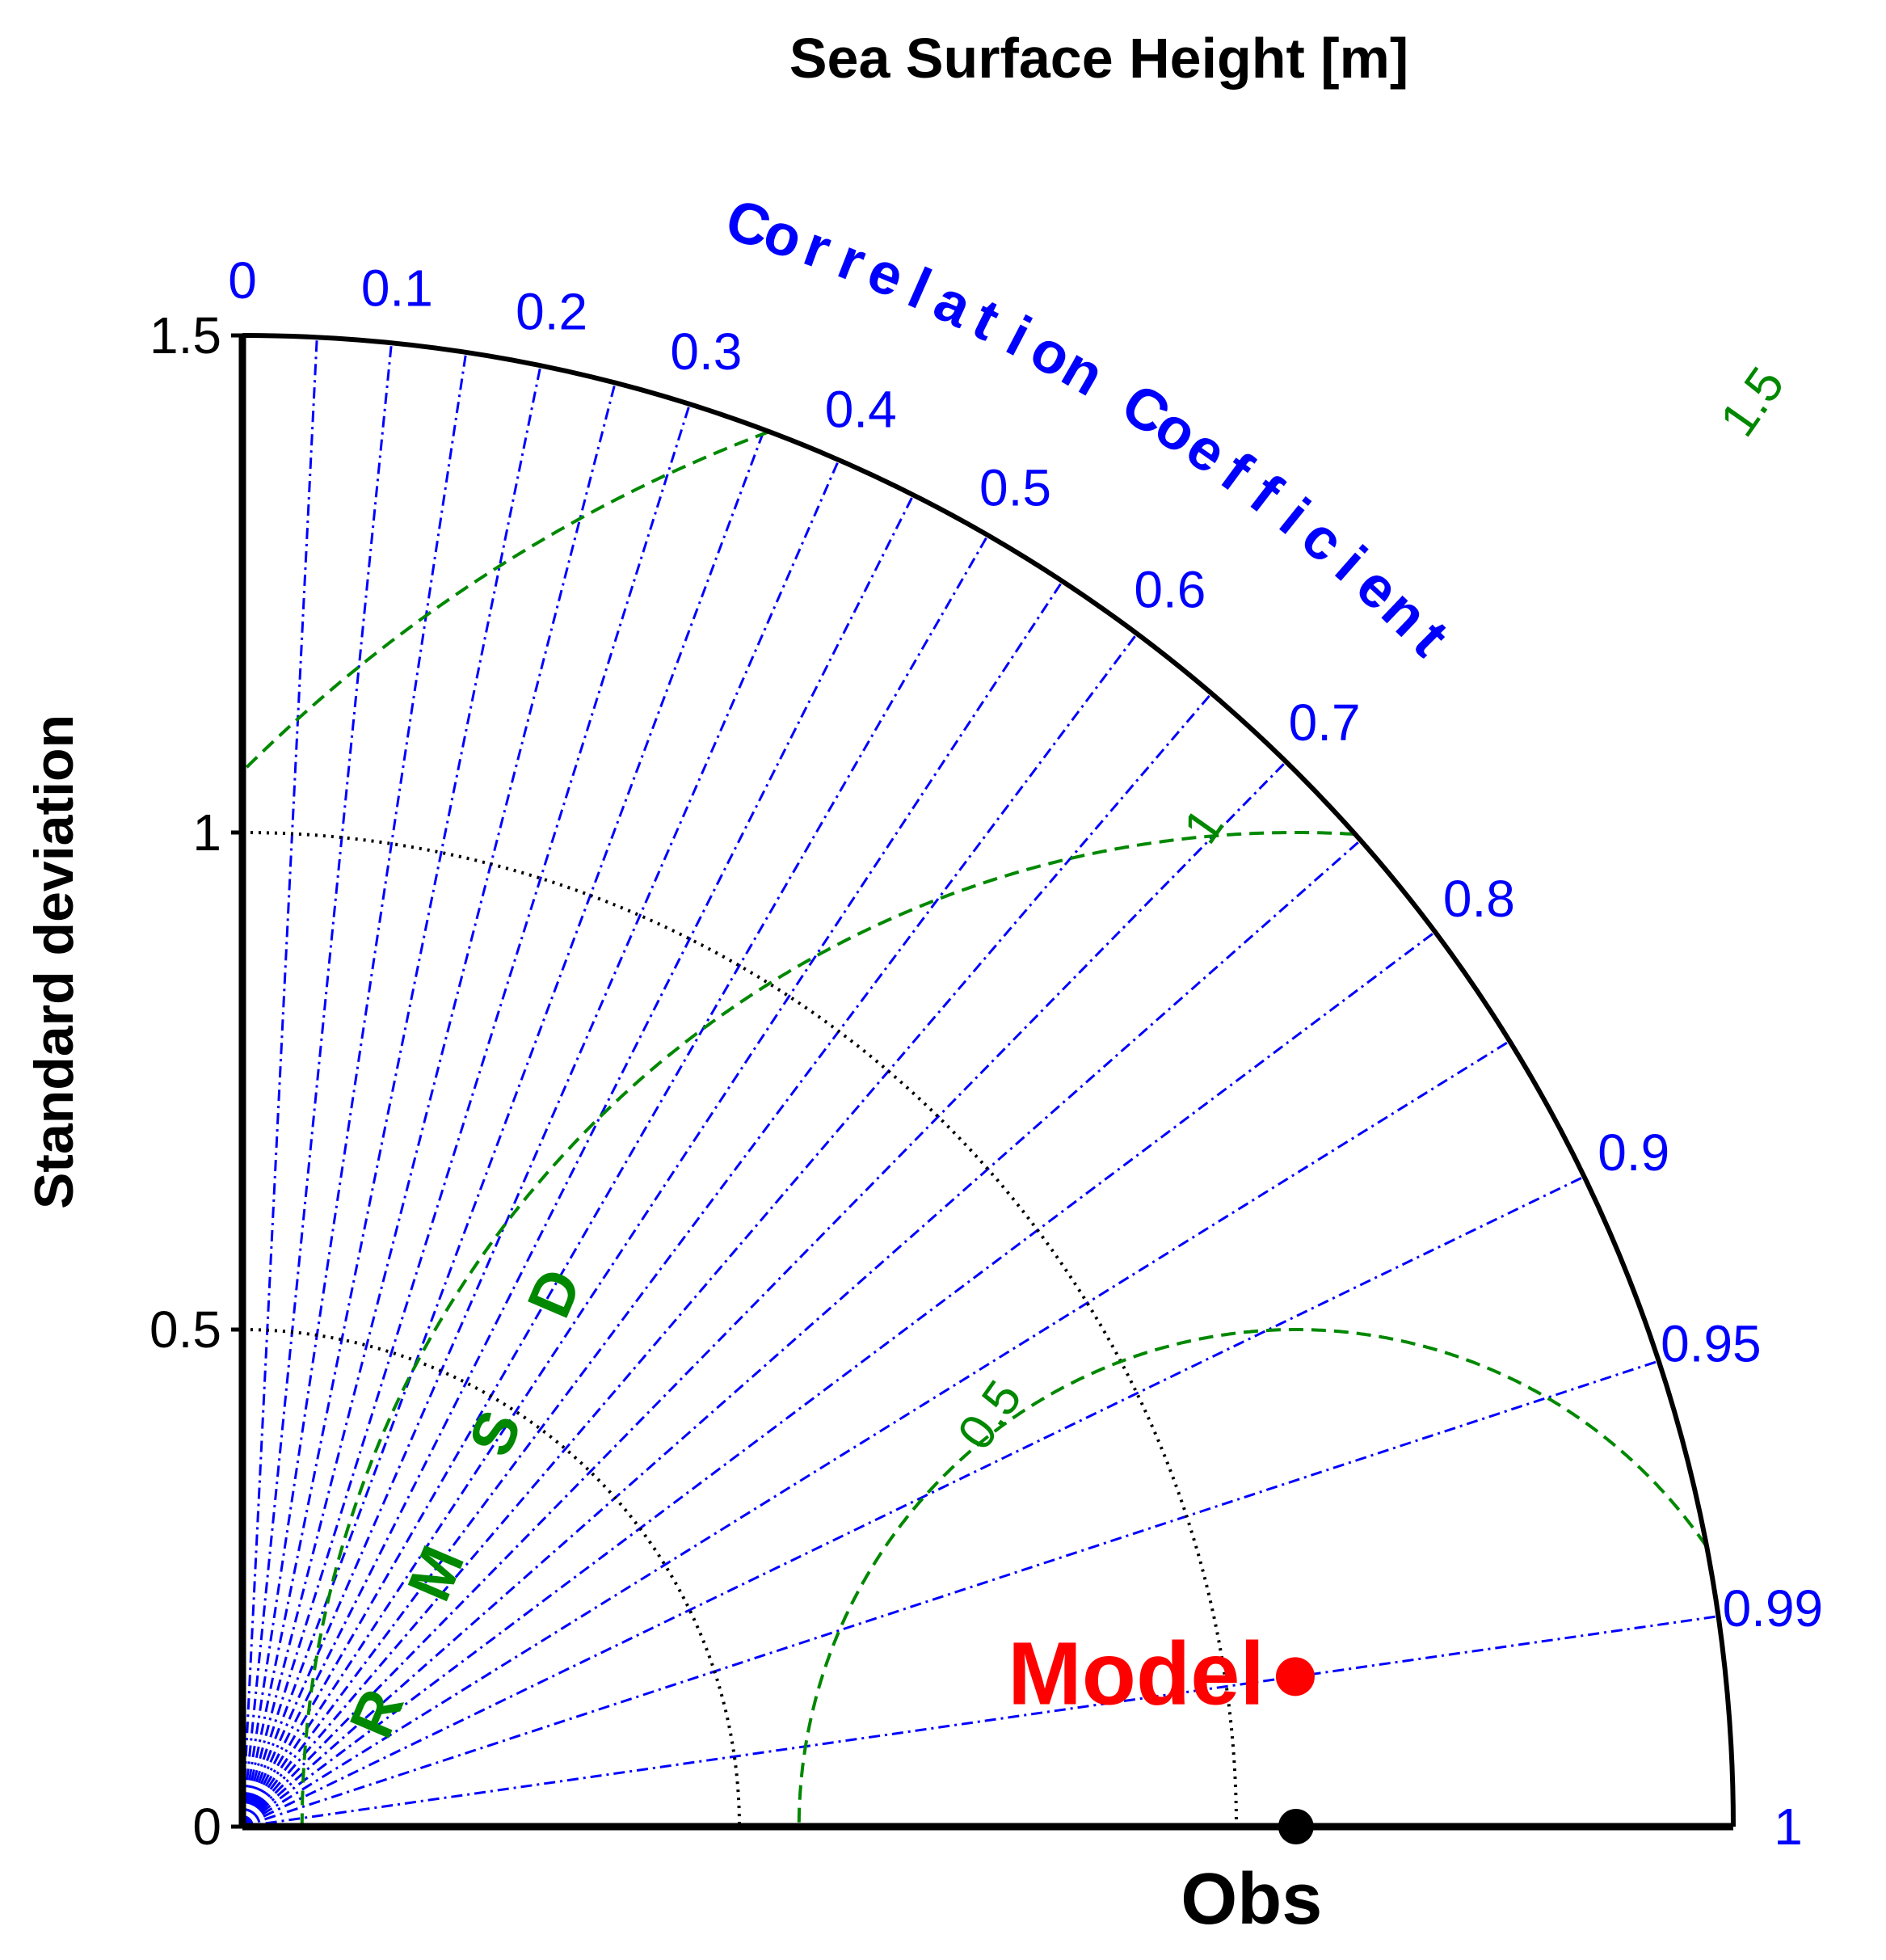 Image resolution: width=1886 pixels, height=1960 pixels. Describe the element at coordinates (1099, 58) in the screenshot. I see `chart-title: Sea Surface Height [m]` at that location.